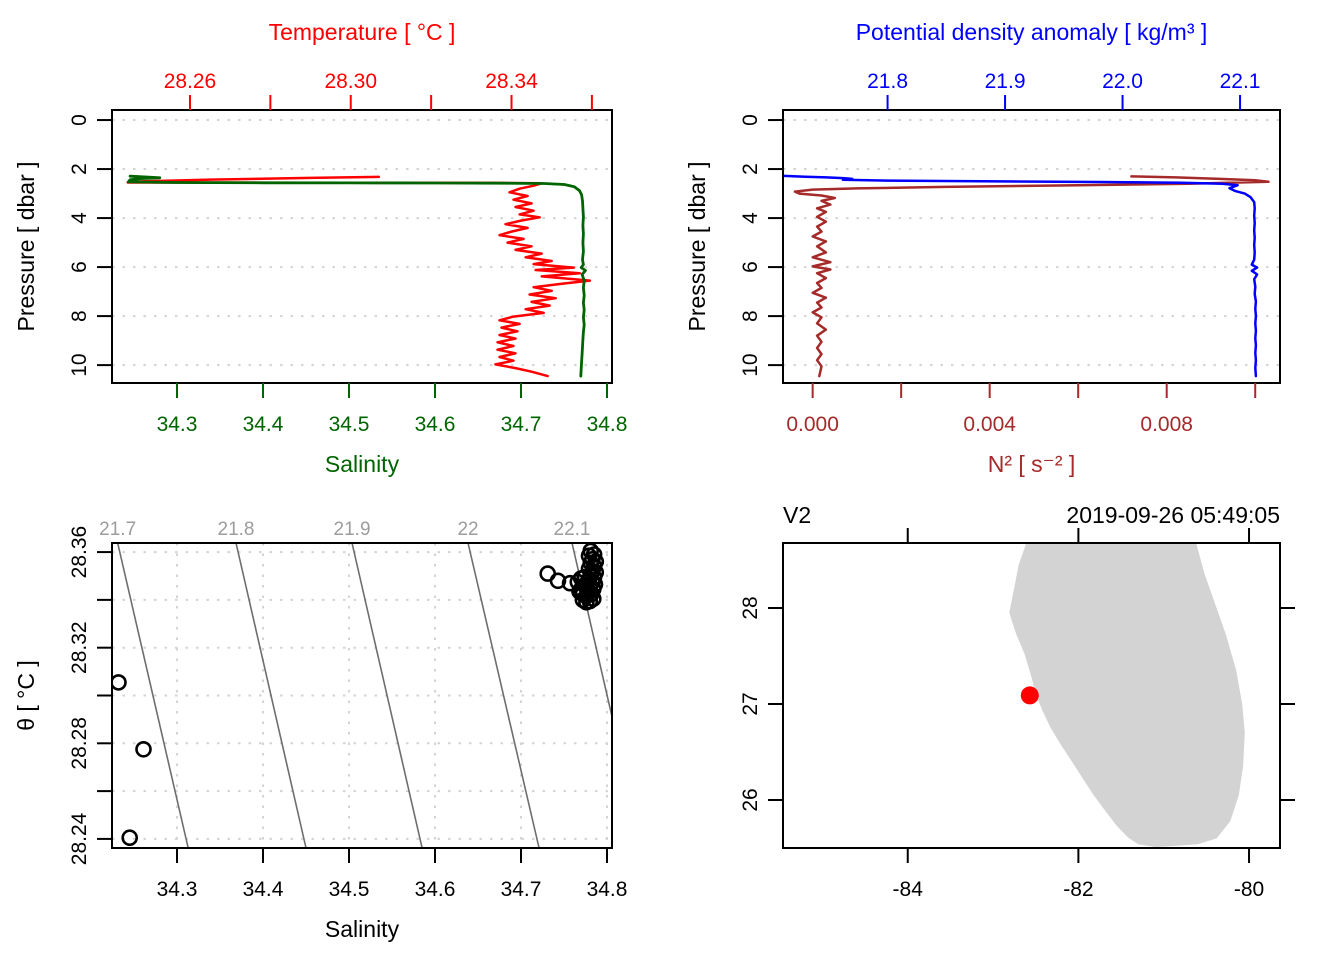 Image resolution: width=1344 pixels, height=960 pixels. I want to click on tick-label: -84, so click(908, 889).